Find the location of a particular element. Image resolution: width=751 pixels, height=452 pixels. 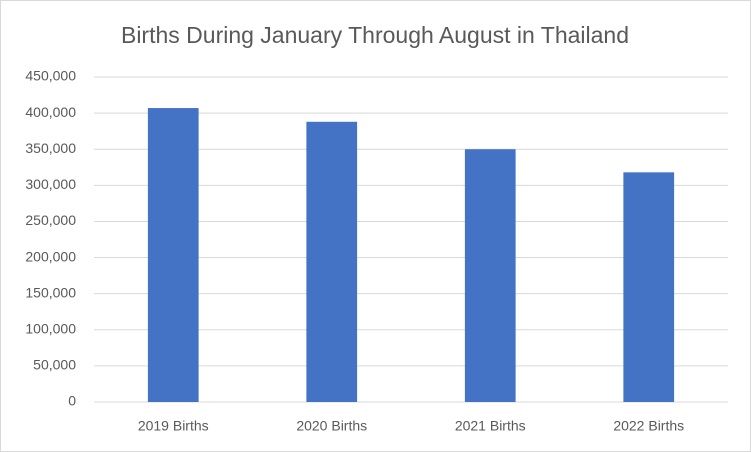

x-tick-label: 2022 Births is located at coordinates (648, 426).